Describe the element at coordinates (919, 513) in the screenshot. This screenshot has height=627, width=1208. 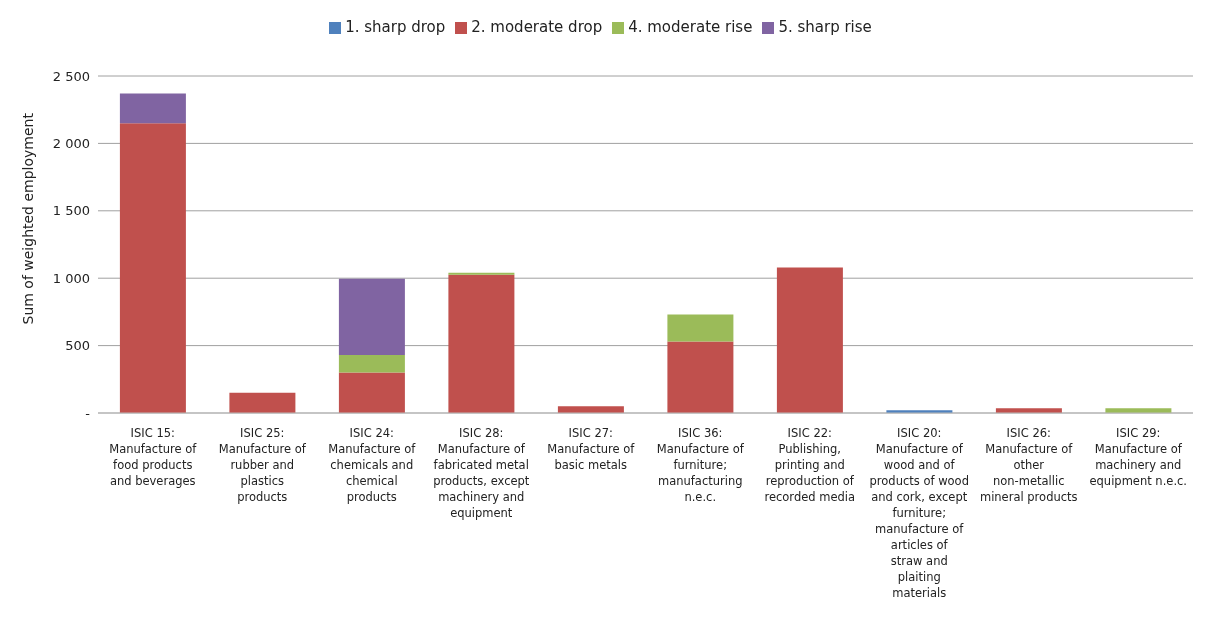
I see `category-label: ISIC 20: Manufacture of wood and of products of wood and cork, except furniture; manufacture of articles of straw and plaiting materials` at that location.